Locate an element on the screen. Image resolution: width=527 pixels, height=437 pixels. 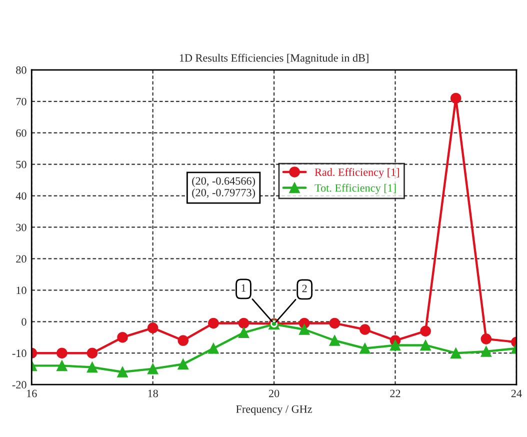
y-tick-label: 10 is located at coordinates (21, 290).